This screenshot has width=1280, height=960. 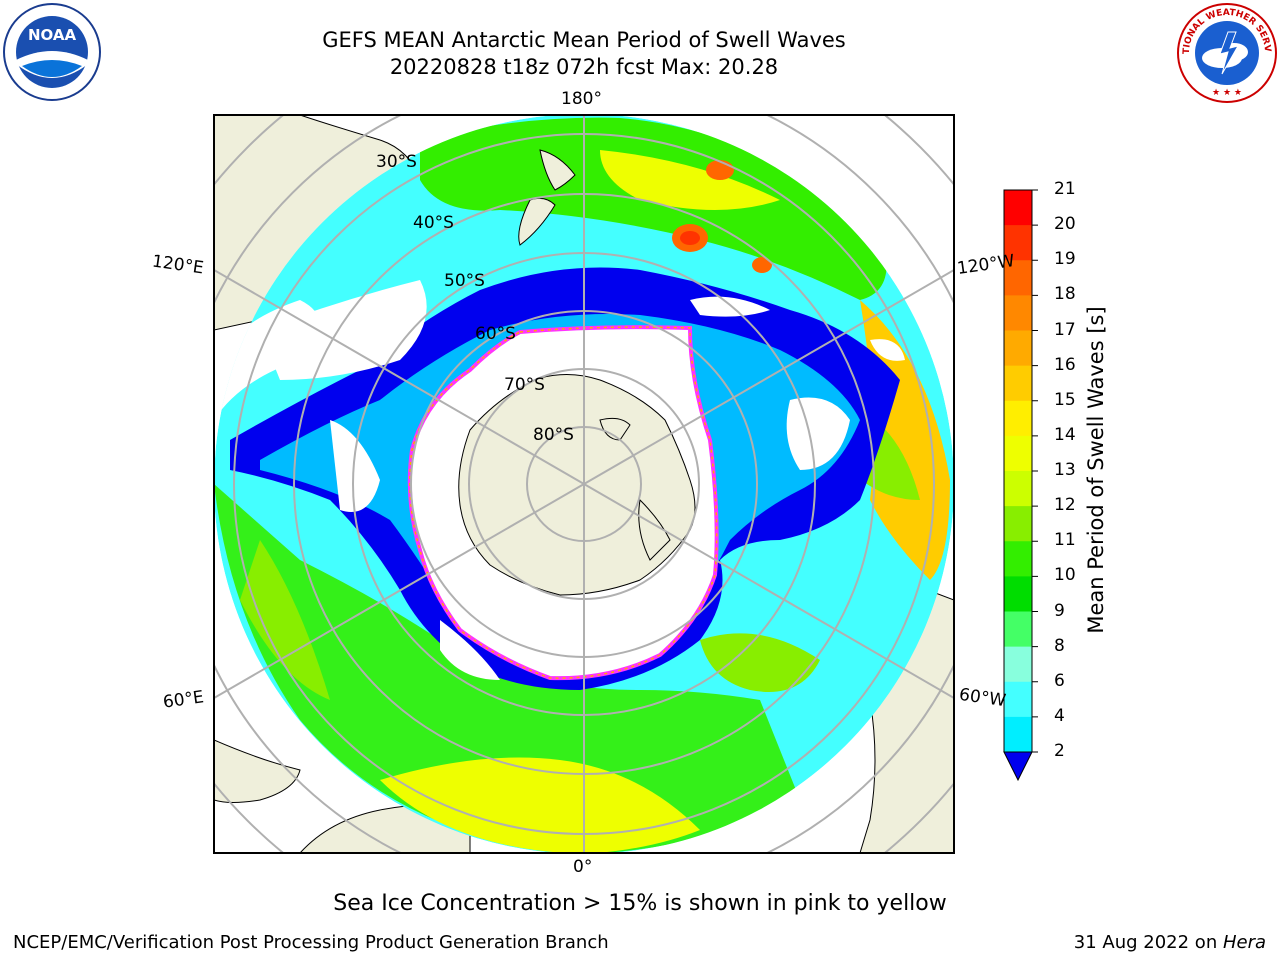 I want to click on nws-logo: NATIONAL WEATHER SERVICE ★ ★ ★, so click(x=1225, y=52).